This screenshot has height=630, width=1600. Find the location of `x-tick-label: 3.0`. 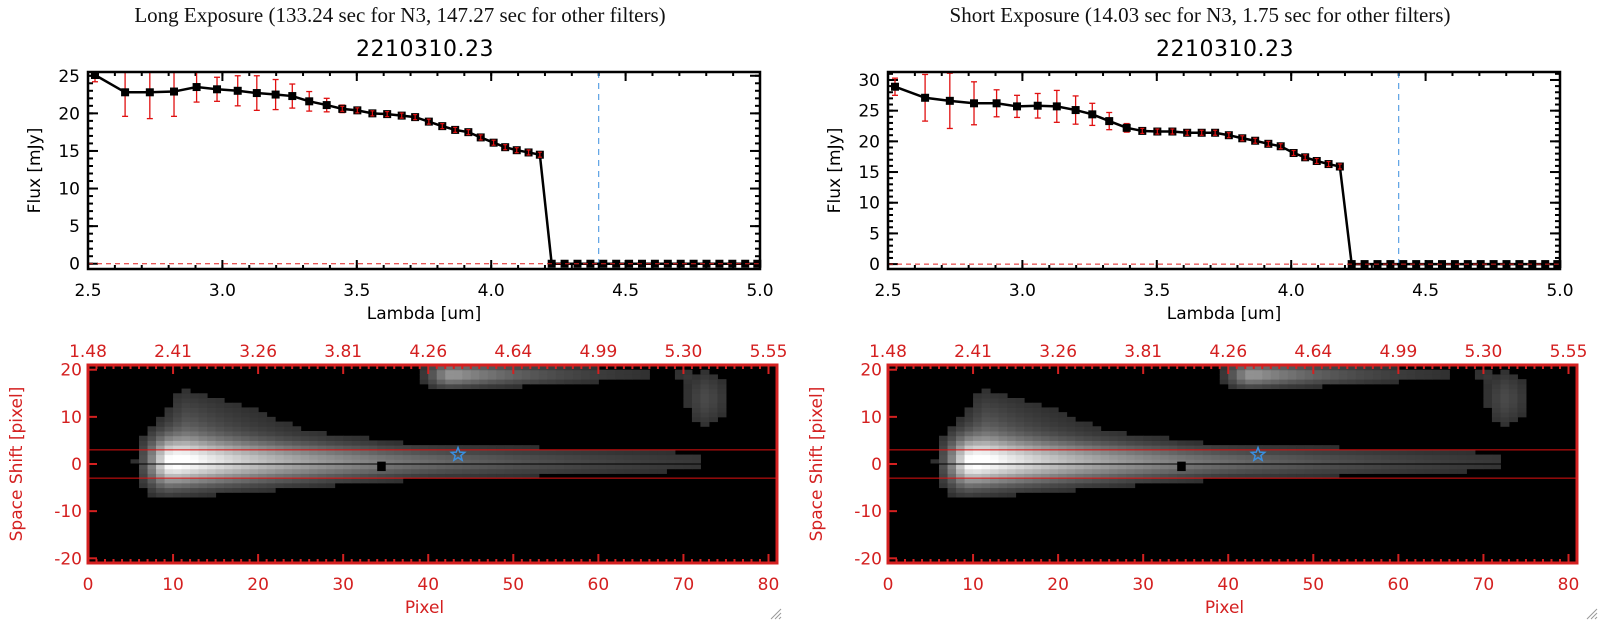

x-tick-label: 3.0 is located at coordinates (222, 291).